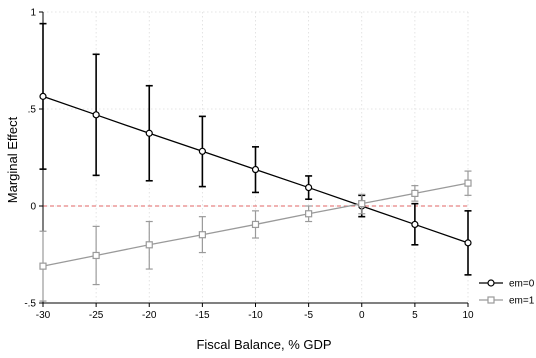 This screenshot has width=536, height=358. Describe the element at coordinates (507, 293) in the screenshot. I see `legend-group: em=0 em=1` at that location.